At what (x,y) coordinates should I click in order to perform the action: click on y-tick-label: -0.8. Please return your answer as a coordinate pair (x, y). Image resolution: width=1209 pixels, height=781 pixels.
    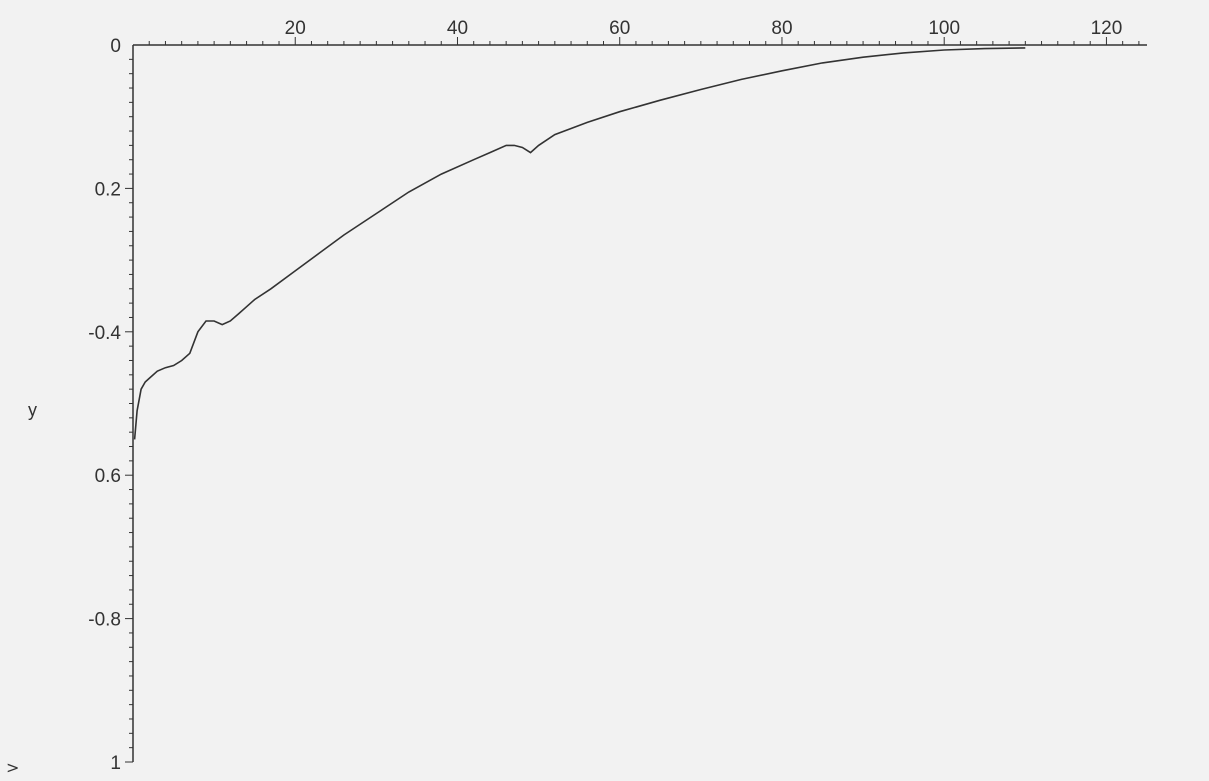
    Looking at the image, I should click on (104, 620).